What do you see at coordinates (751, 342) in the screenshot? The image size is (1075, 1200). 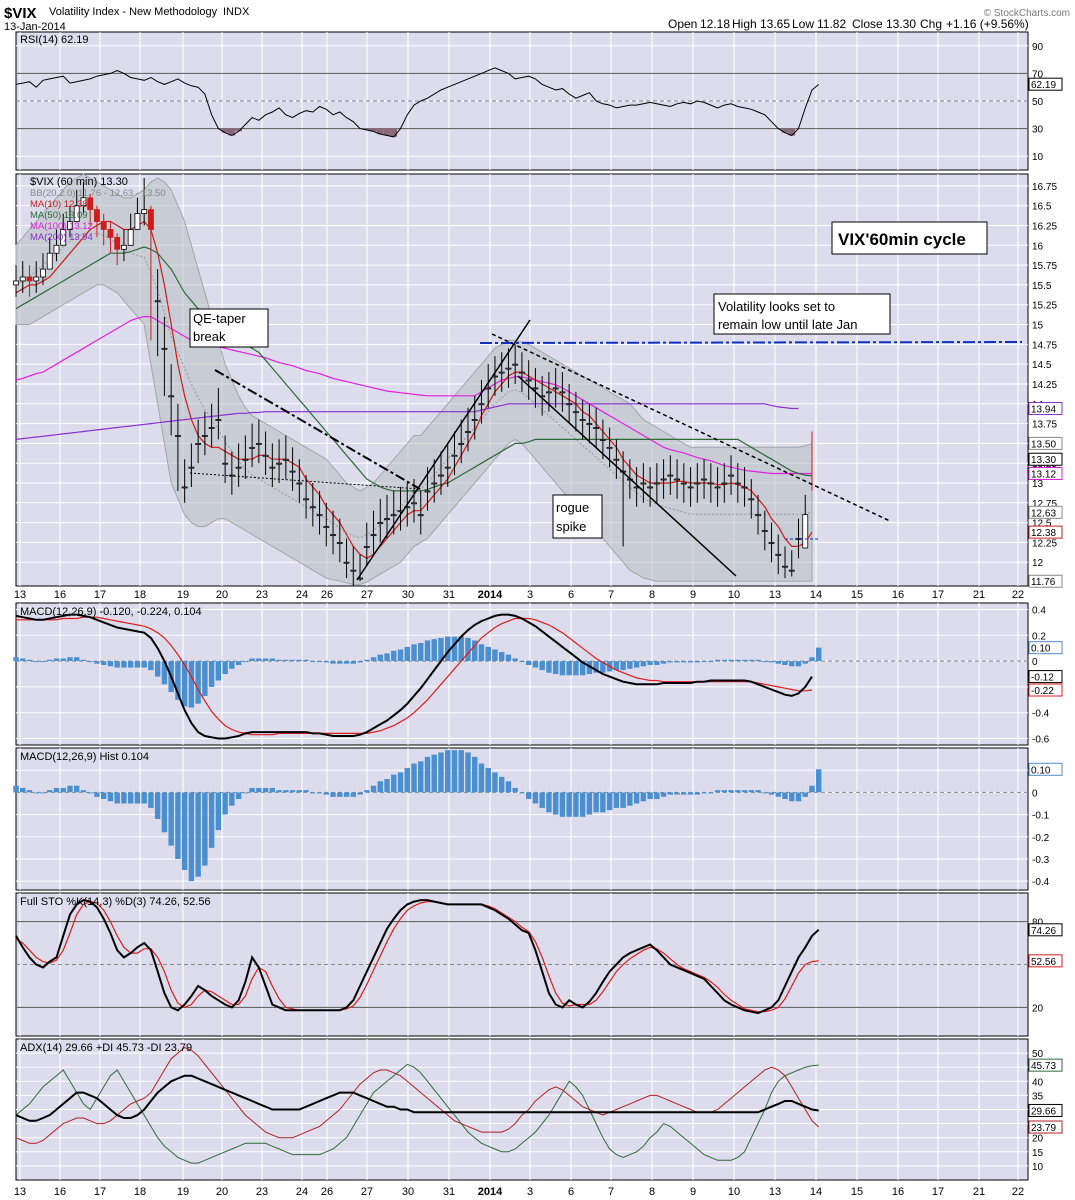 I see `resistance-line` at bounding box center [751, 342].